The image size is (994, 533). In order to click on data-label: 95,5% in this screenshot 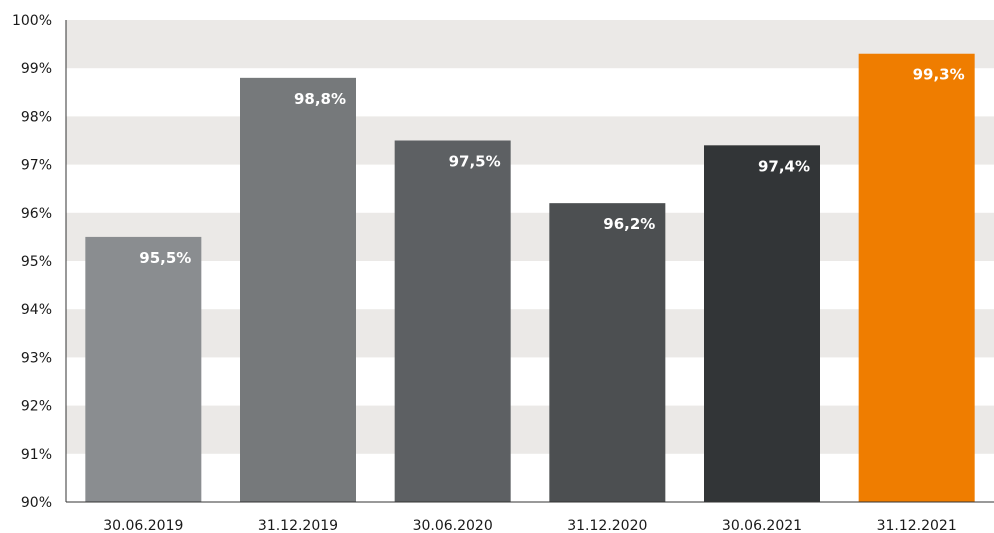, I will do `click(165, 258)`.